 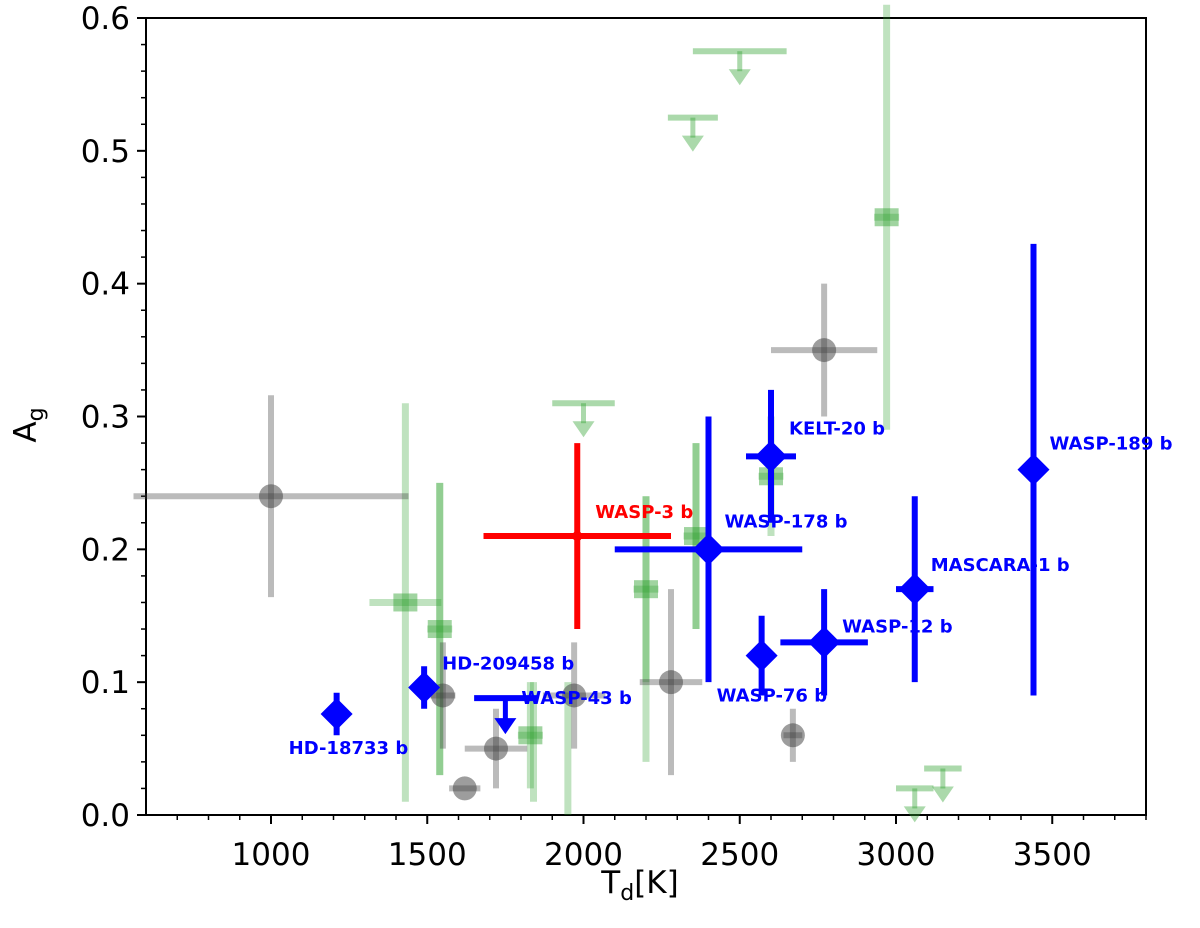 What do you see at coordinates (105, 418) in the screenshot?
I see `y-tick-label: 0.3` at bounding box center [105, 418].